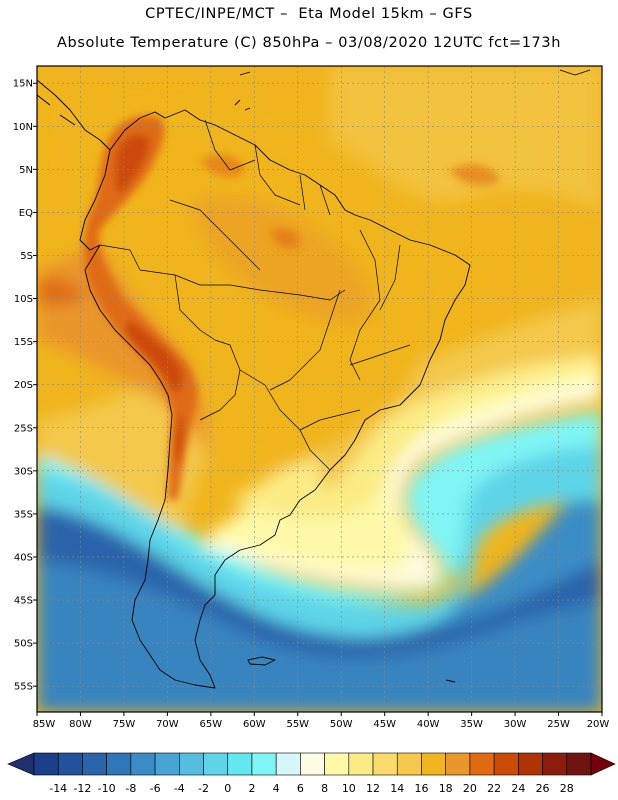  I want to click on lon-tick-label: 85W, so click(44, 724).